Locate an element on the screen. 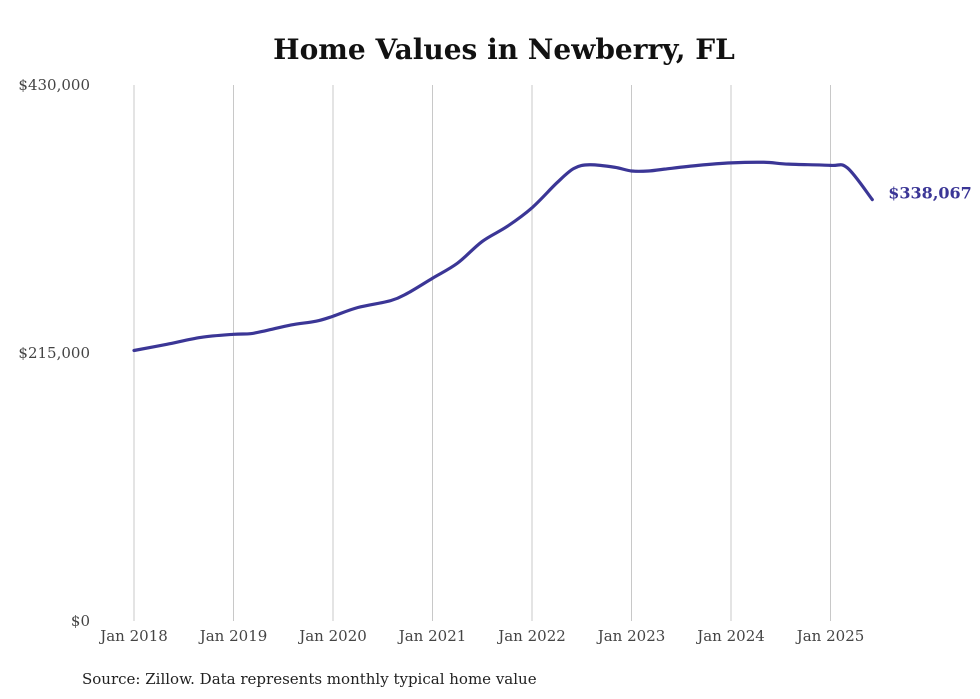 This screenshot has height=699, width=980. y-tick-label: $215,000 is located at coordinates (54, 353).